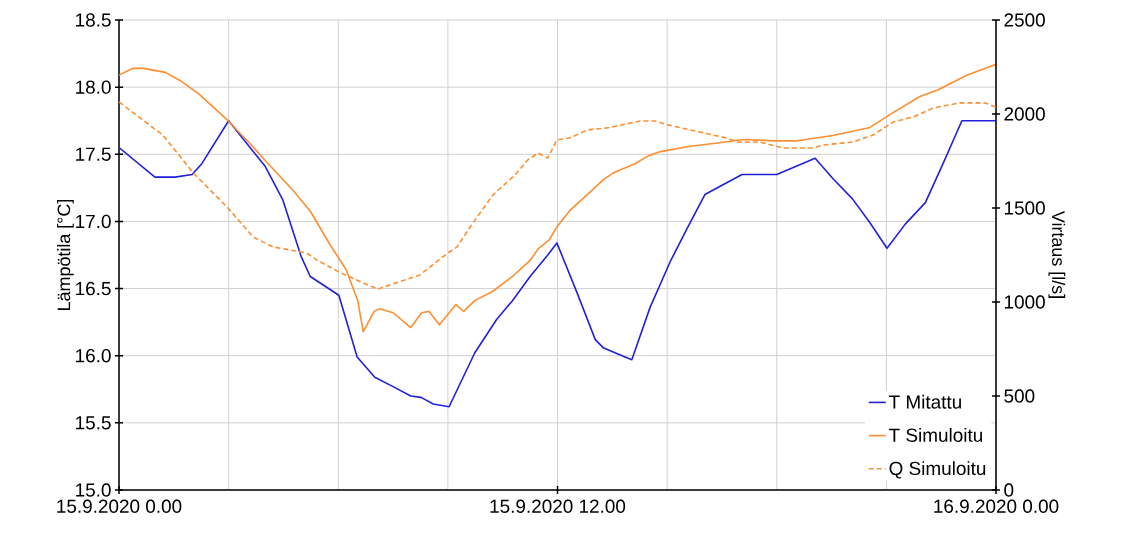  What do you see at coordinates (996, 506) in the screenshot?
I see `x-tick-label: 16.9.2020 0.00` at bounding box center [996, 506].